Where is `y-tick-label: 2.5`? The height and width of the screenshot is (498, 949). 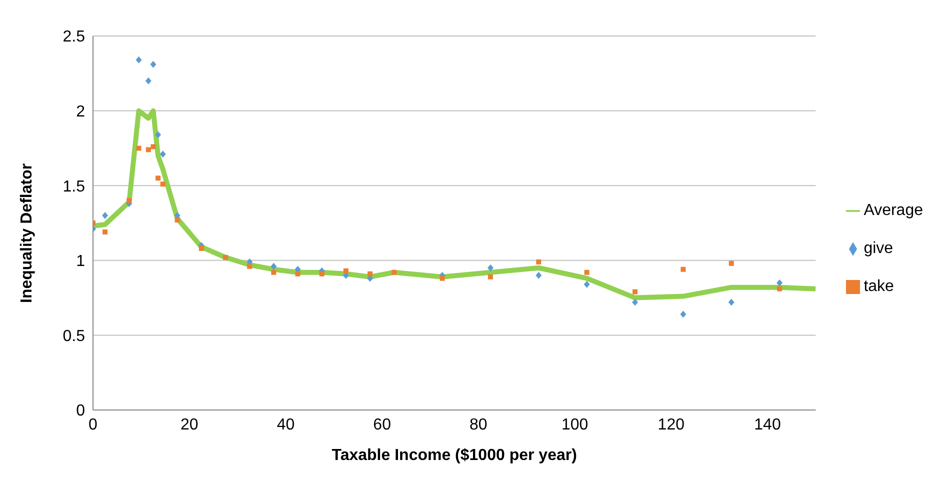
y-tick-label: 2.5 is located at coordinates (74, 37).